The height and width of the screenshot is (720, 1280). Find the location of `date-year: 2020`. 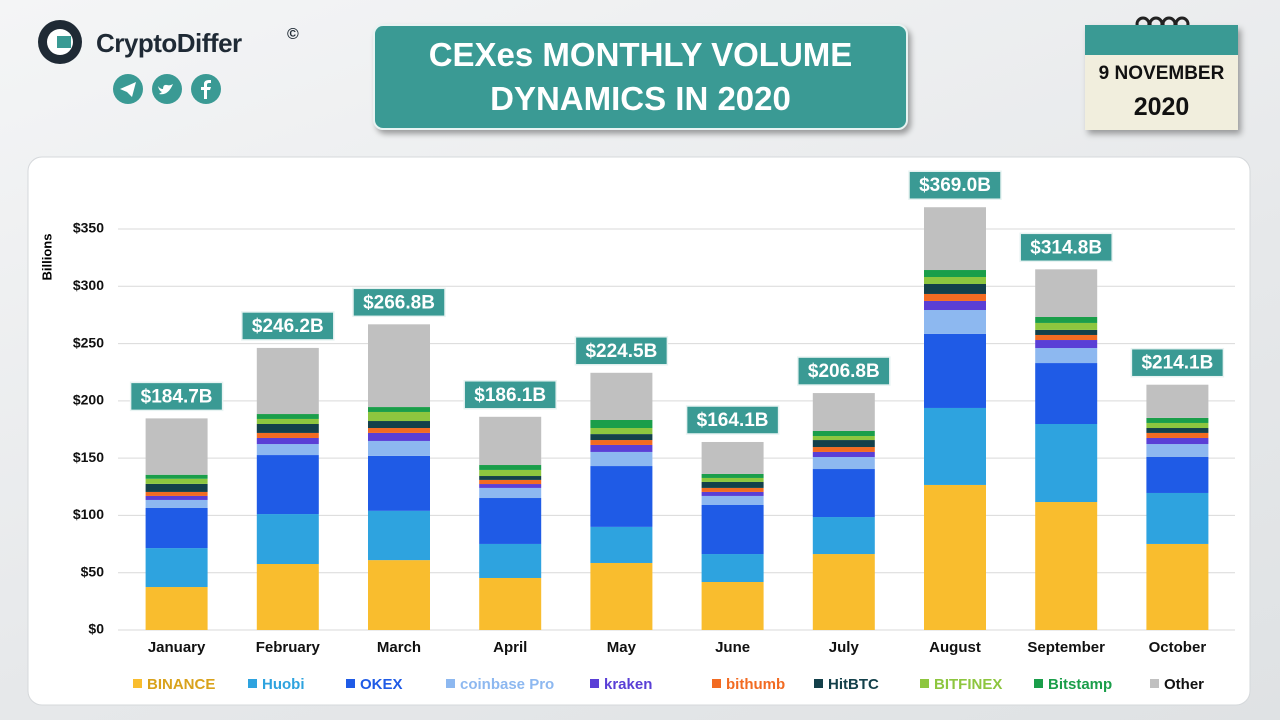

date-year: 2020 is located at coordinates (1161, 107).